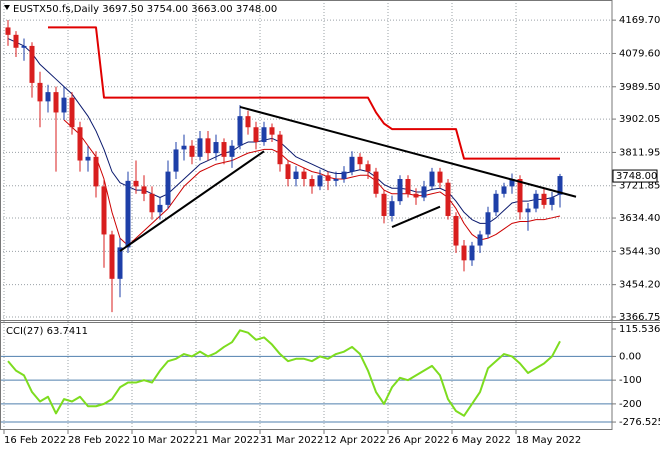 This screenshot has height=450, width=660. Describe the element at coordinates (639, 251) in the screenshot. I see `y-tick-label: 3544.30` at that location.